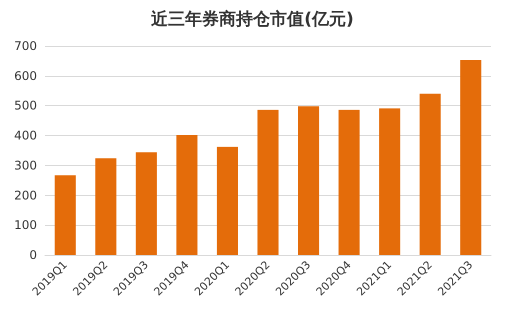 The height and width of the screenshot is (325, 505). I want to click on y-tick-label: 200, so click(25, 195).